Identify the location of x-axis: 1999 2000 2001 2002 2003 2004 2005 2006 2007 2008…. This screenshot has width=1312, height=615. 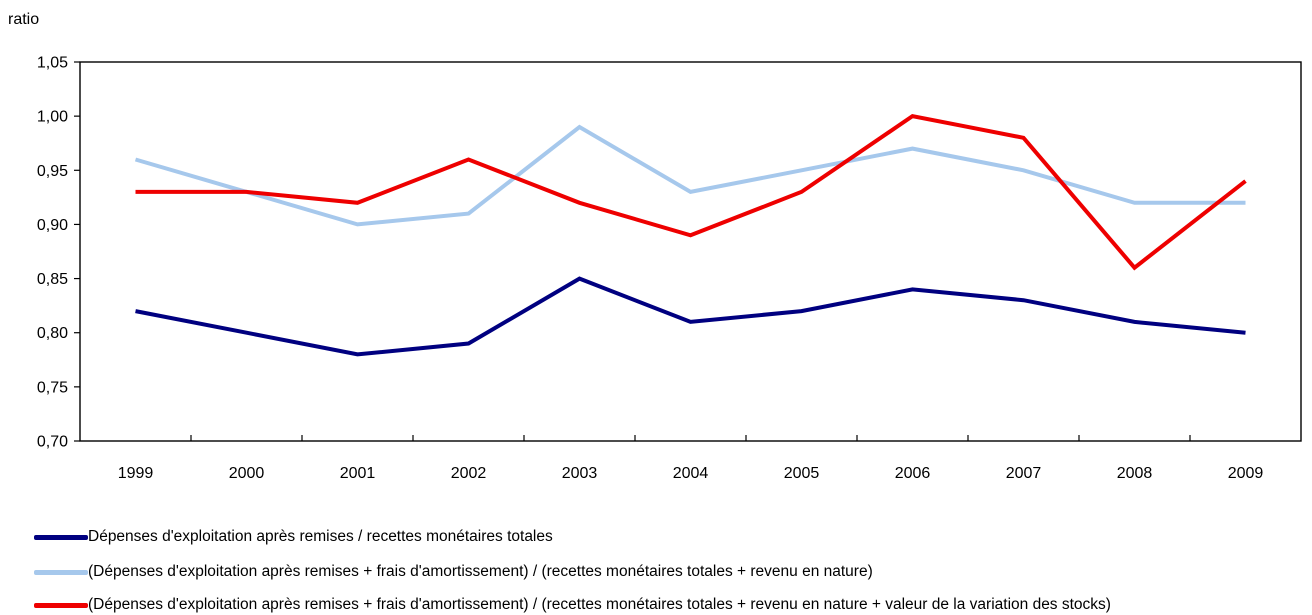
(691, 458).